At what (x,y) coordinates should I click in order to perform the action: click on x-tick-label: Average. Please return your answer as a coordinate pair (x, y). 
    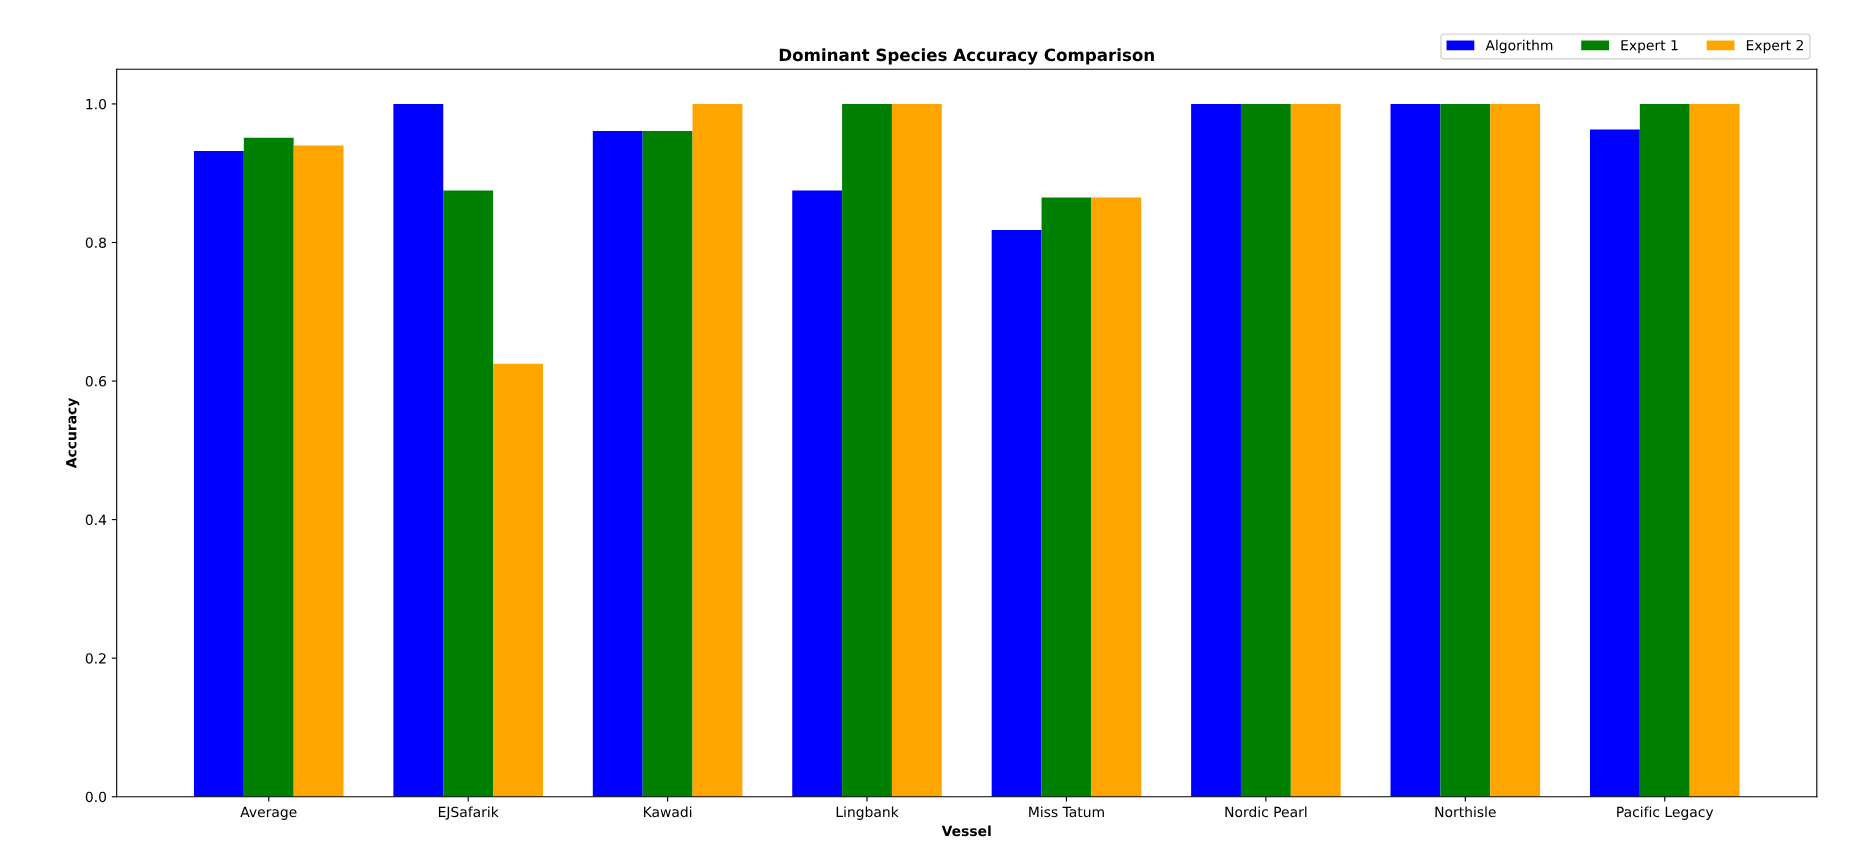
    Looking at the image, I should click on (268, 813).